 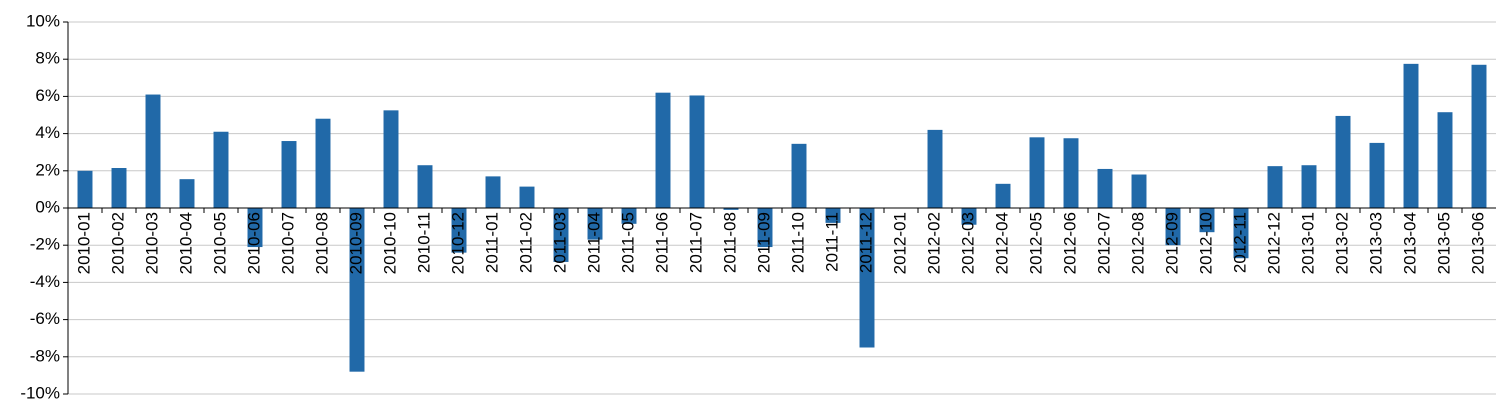 What do you see at coordinates (1307, 243) in the screenshot?
I see `x-tick-label: 2013-01` at bounding box center [1307, 243].